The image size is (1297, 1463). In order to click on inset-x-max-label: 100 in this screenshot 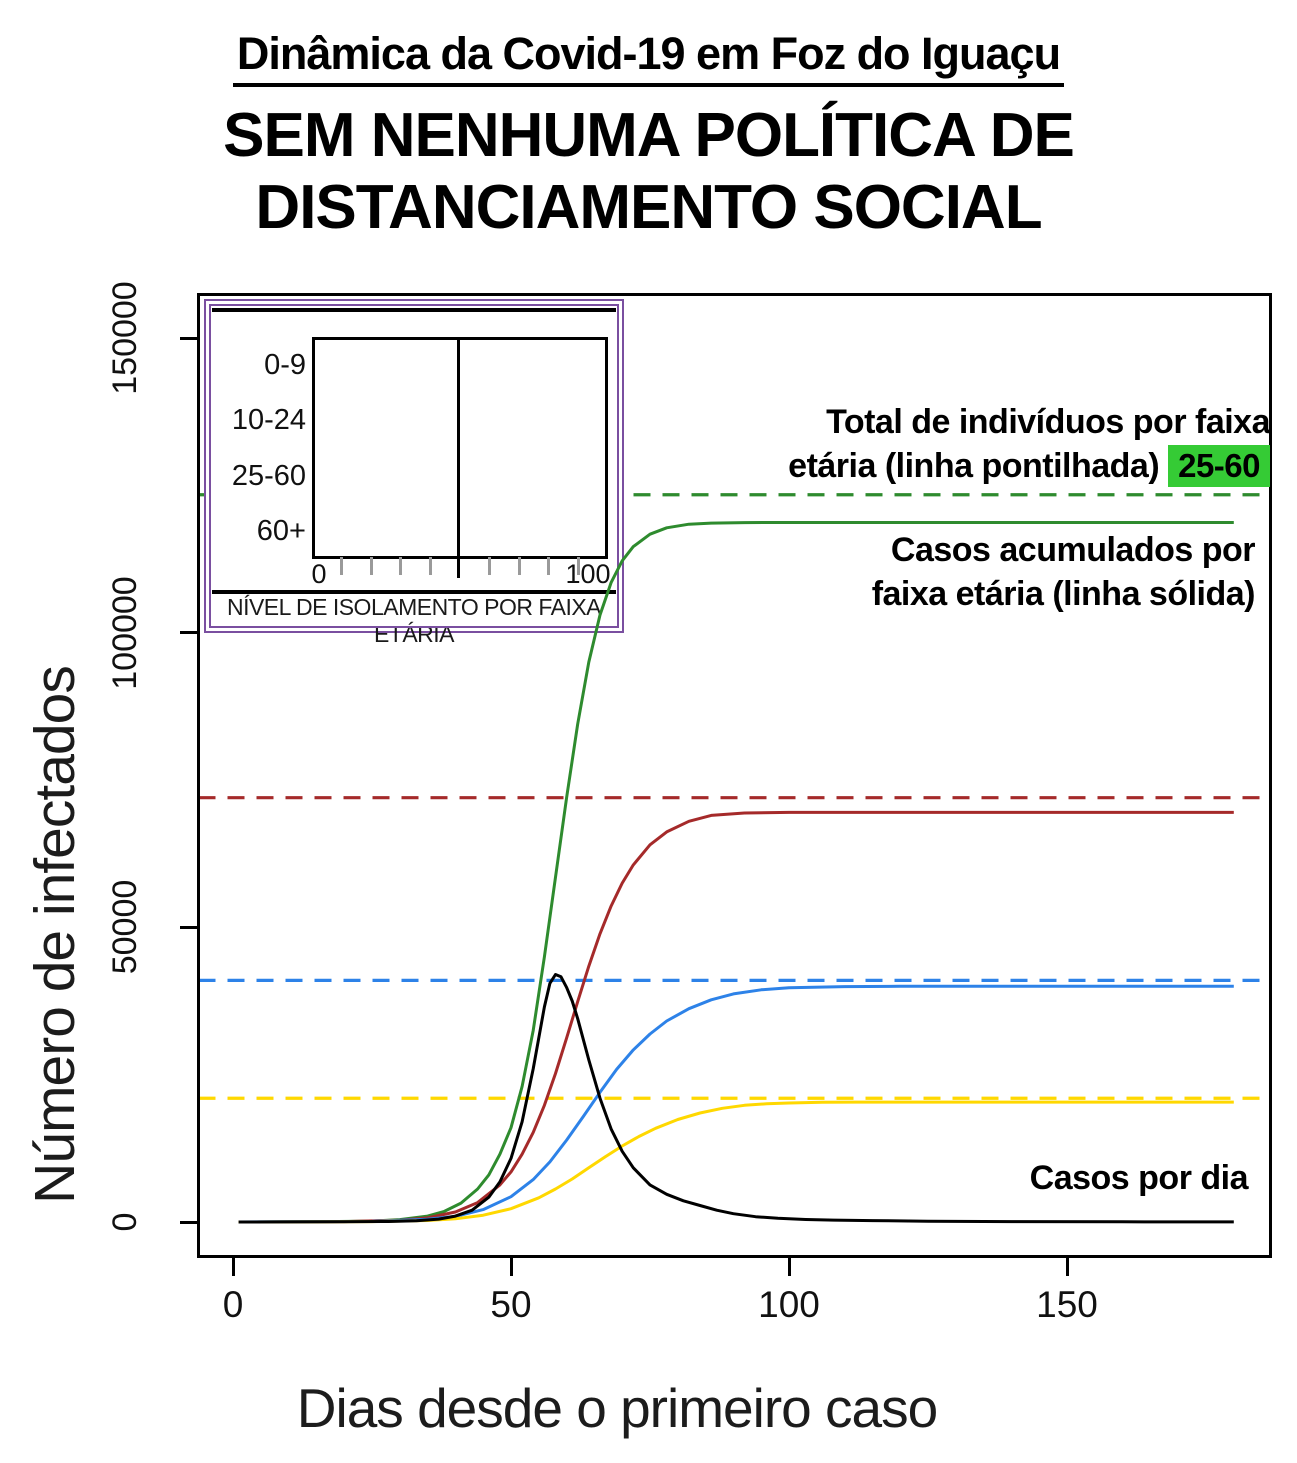, I will do `click(588, 574)`.